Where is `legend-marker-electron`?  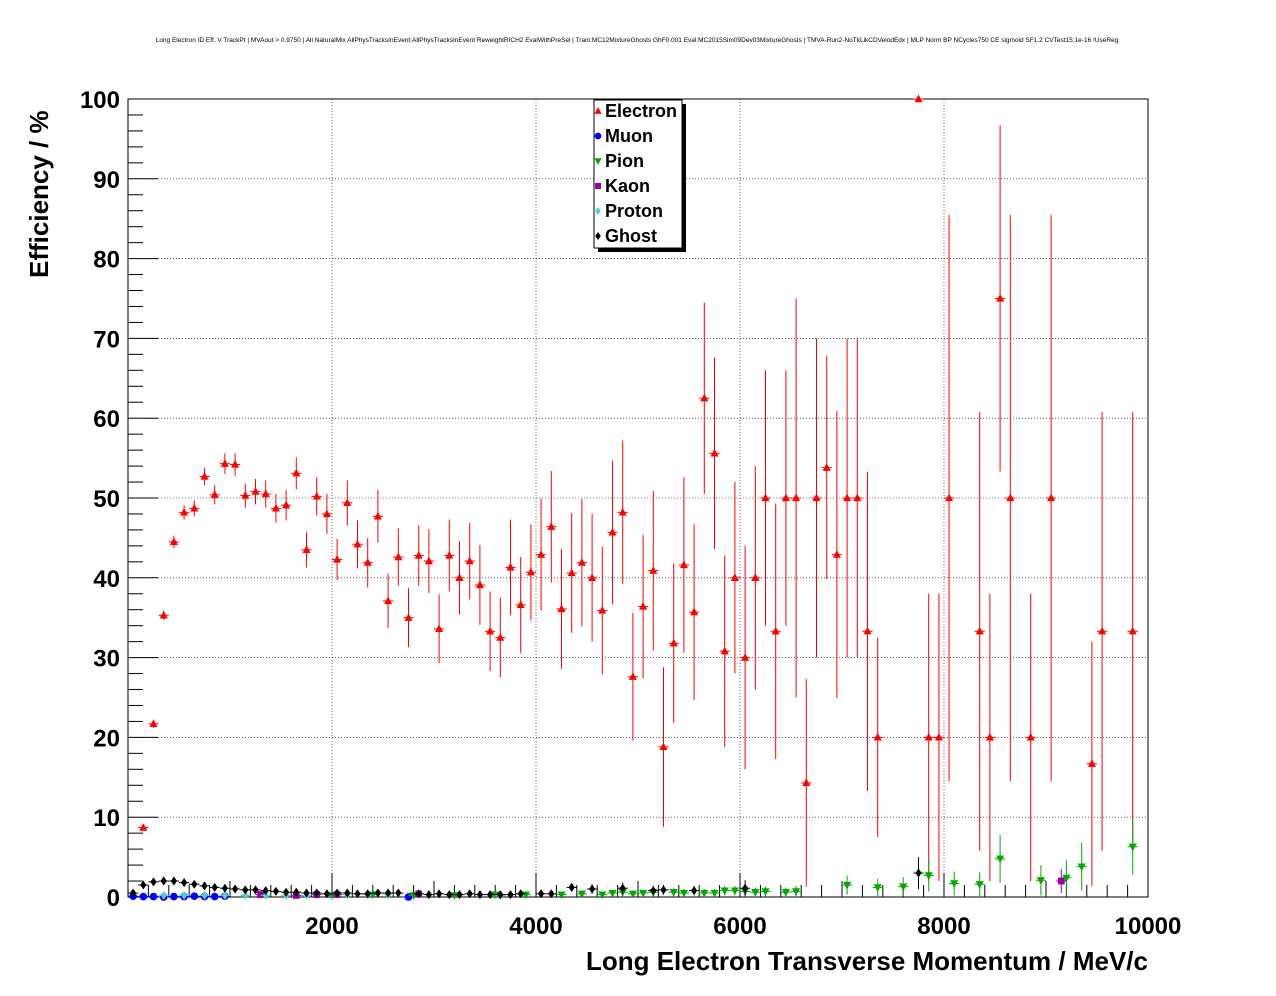 legend-marker-electron is located at coordinates (598, 110).